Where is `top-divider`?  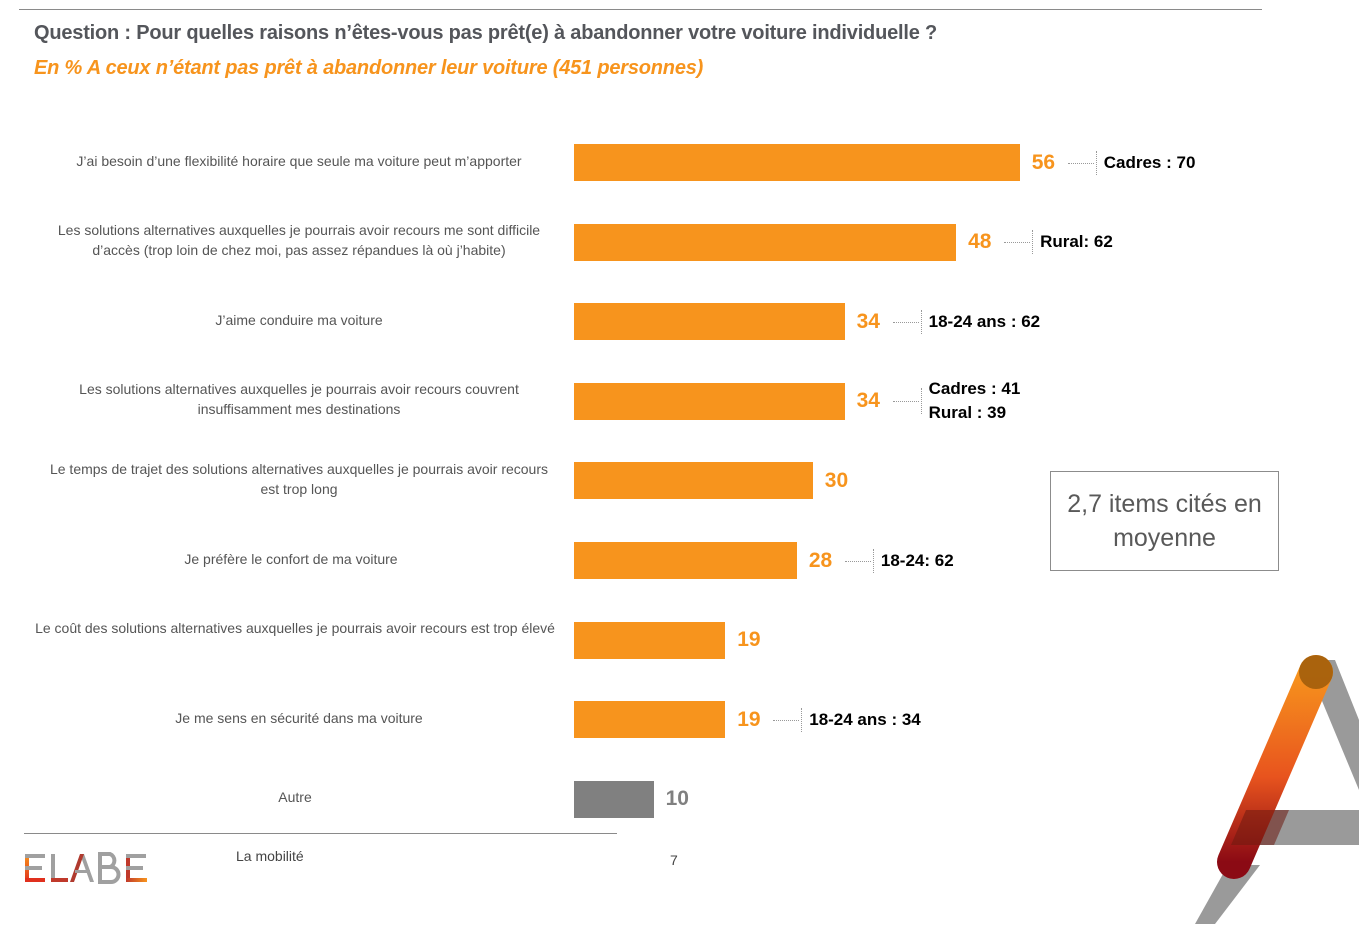 top-divider is located at coordinates (640, 9).